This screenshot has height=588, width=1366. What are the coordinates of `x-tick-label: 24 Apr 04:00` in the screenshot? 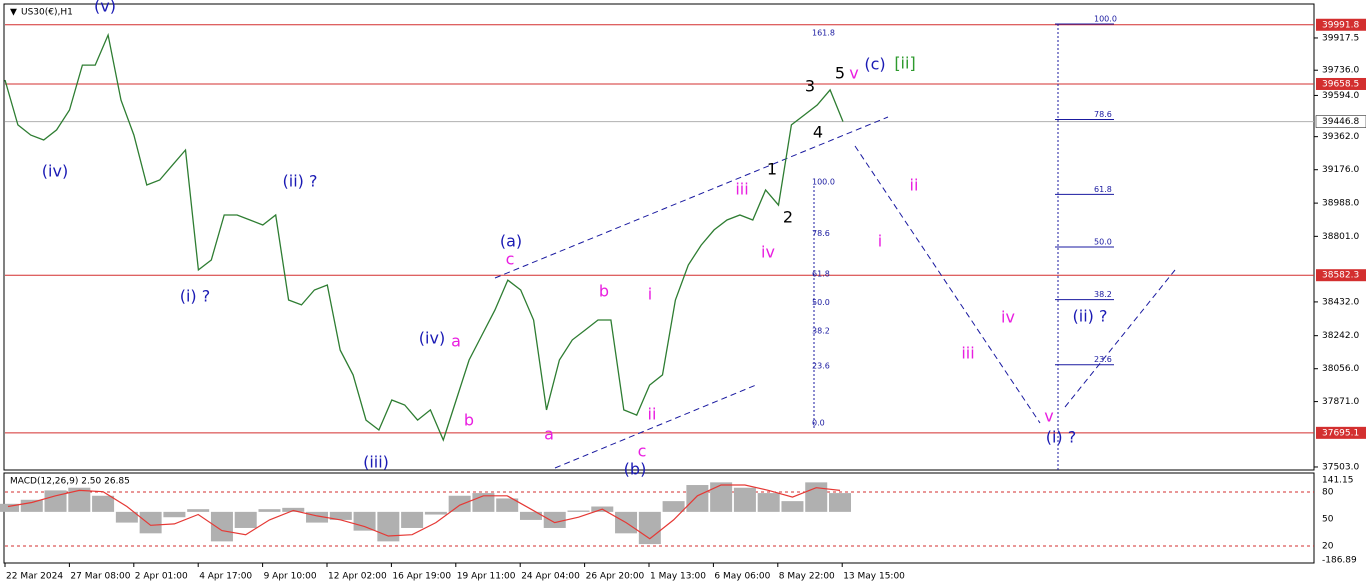 It's located at (550, 577).